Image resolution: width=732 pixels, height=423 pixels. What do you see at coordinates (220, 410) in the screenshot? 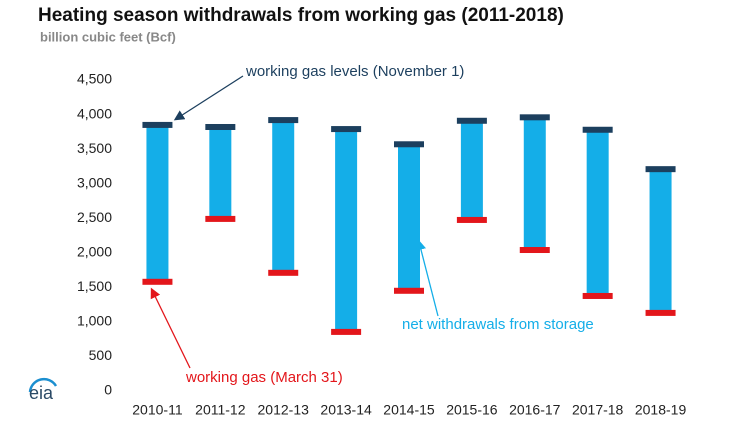
I see `x-tick-label: 2011-12` at bounding box center [220, 410].